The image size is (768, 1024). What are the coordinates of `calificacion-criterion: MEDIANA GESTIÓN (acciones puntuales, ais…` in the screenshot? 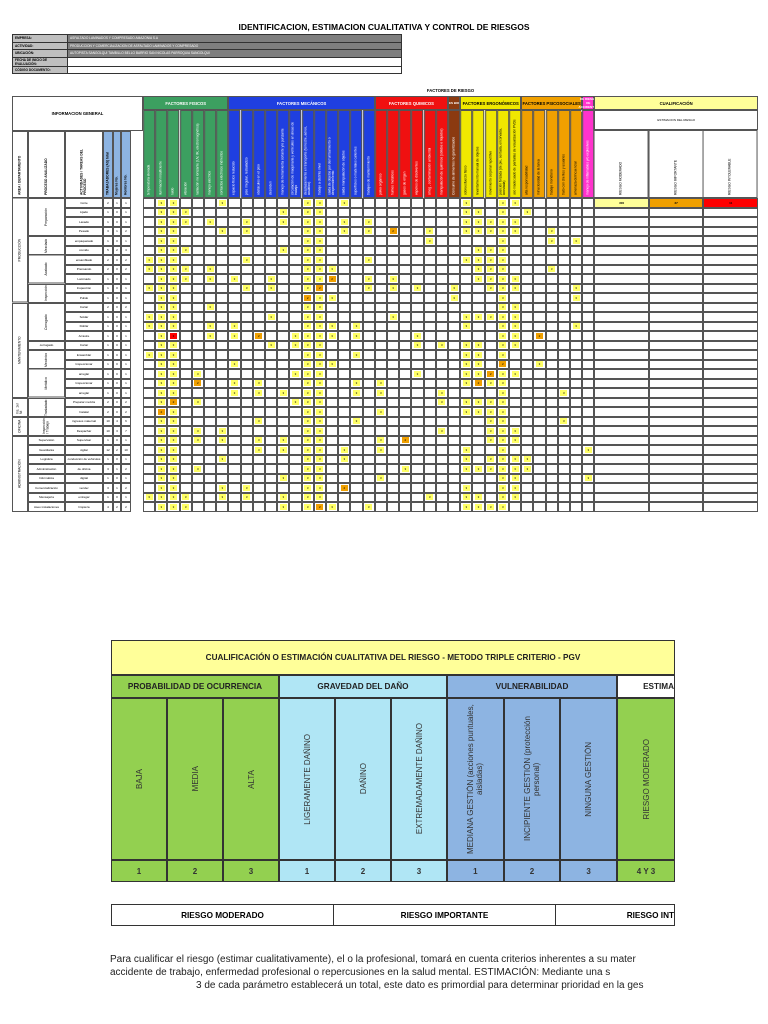 It's located at (475, 779).